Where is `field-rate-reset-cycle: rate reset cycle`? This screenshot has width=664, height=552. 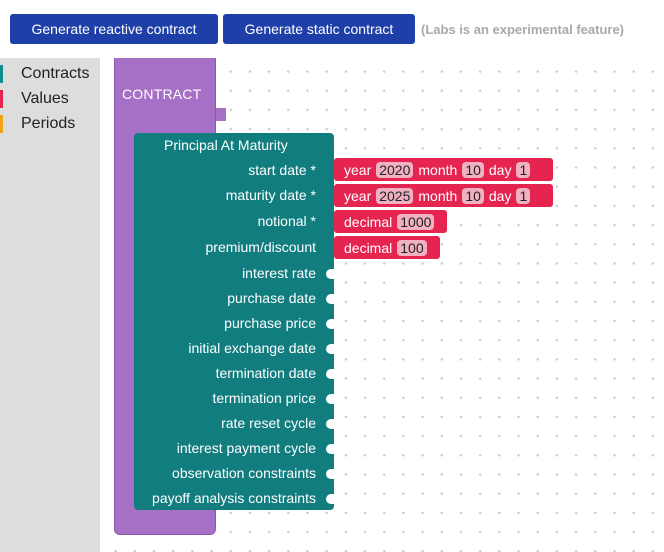 field-rate-reset-cycle: rate reset cycle is located at coordinates (268, 423).